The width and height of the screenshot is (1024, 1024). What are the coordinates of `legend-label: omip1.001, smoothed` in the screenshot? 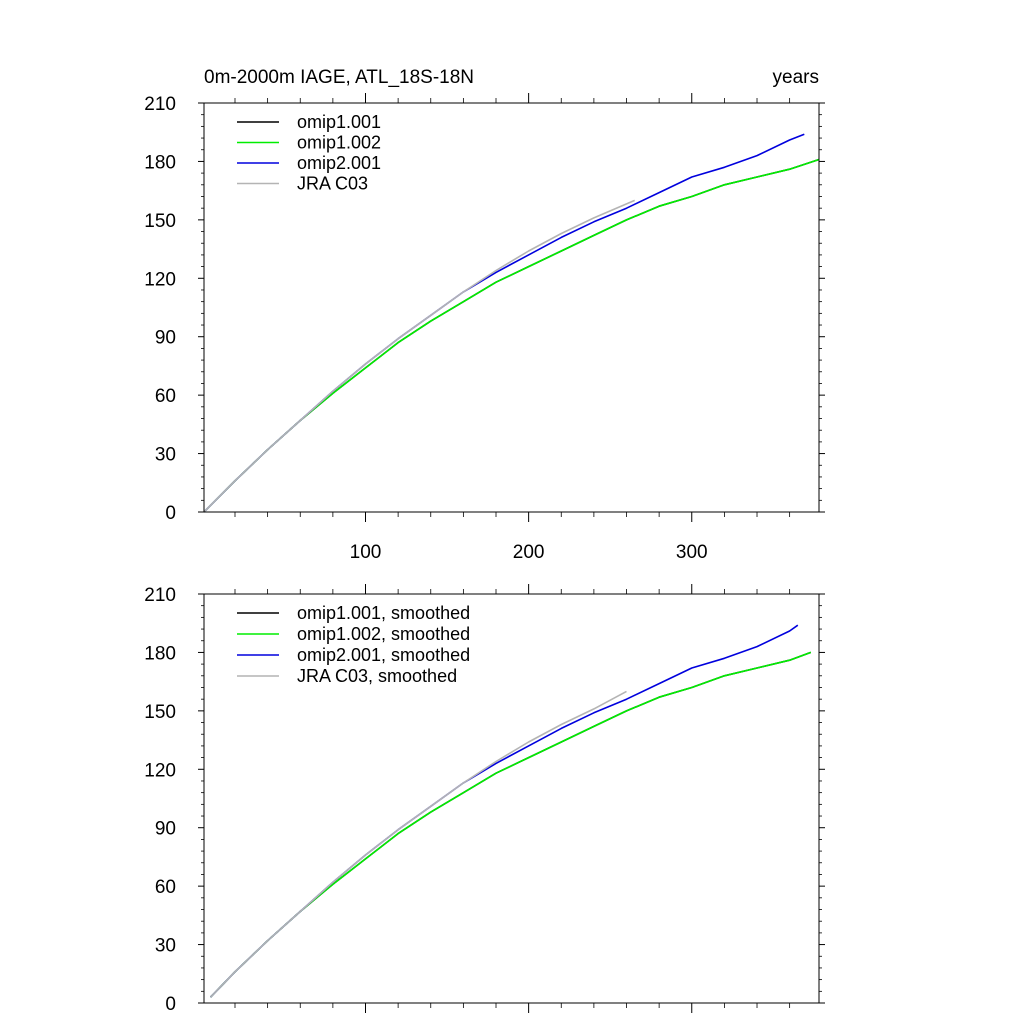 It's located at (383, 613).